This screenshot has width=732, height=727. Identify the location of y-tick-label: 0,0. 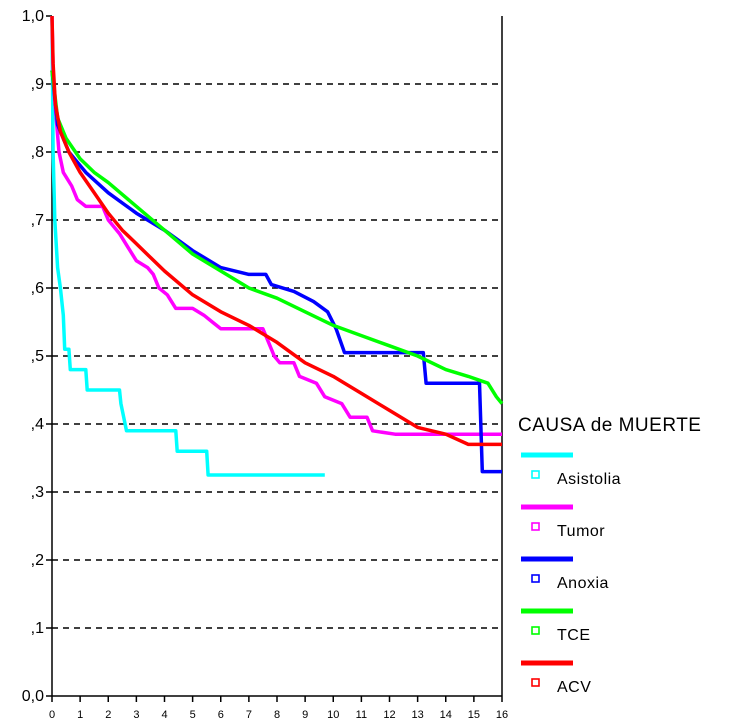
(33, 696).